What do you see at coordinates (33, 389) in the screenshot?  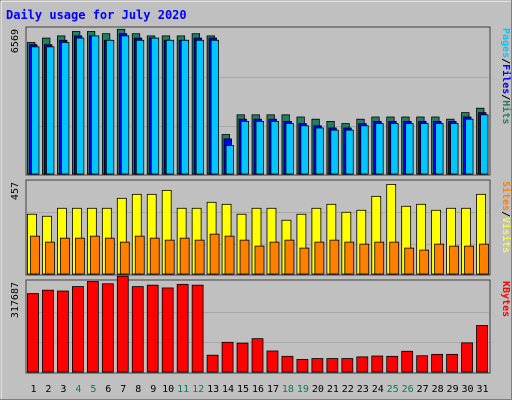 I see `day-label-1: 1` at bounding box center [33, 389].